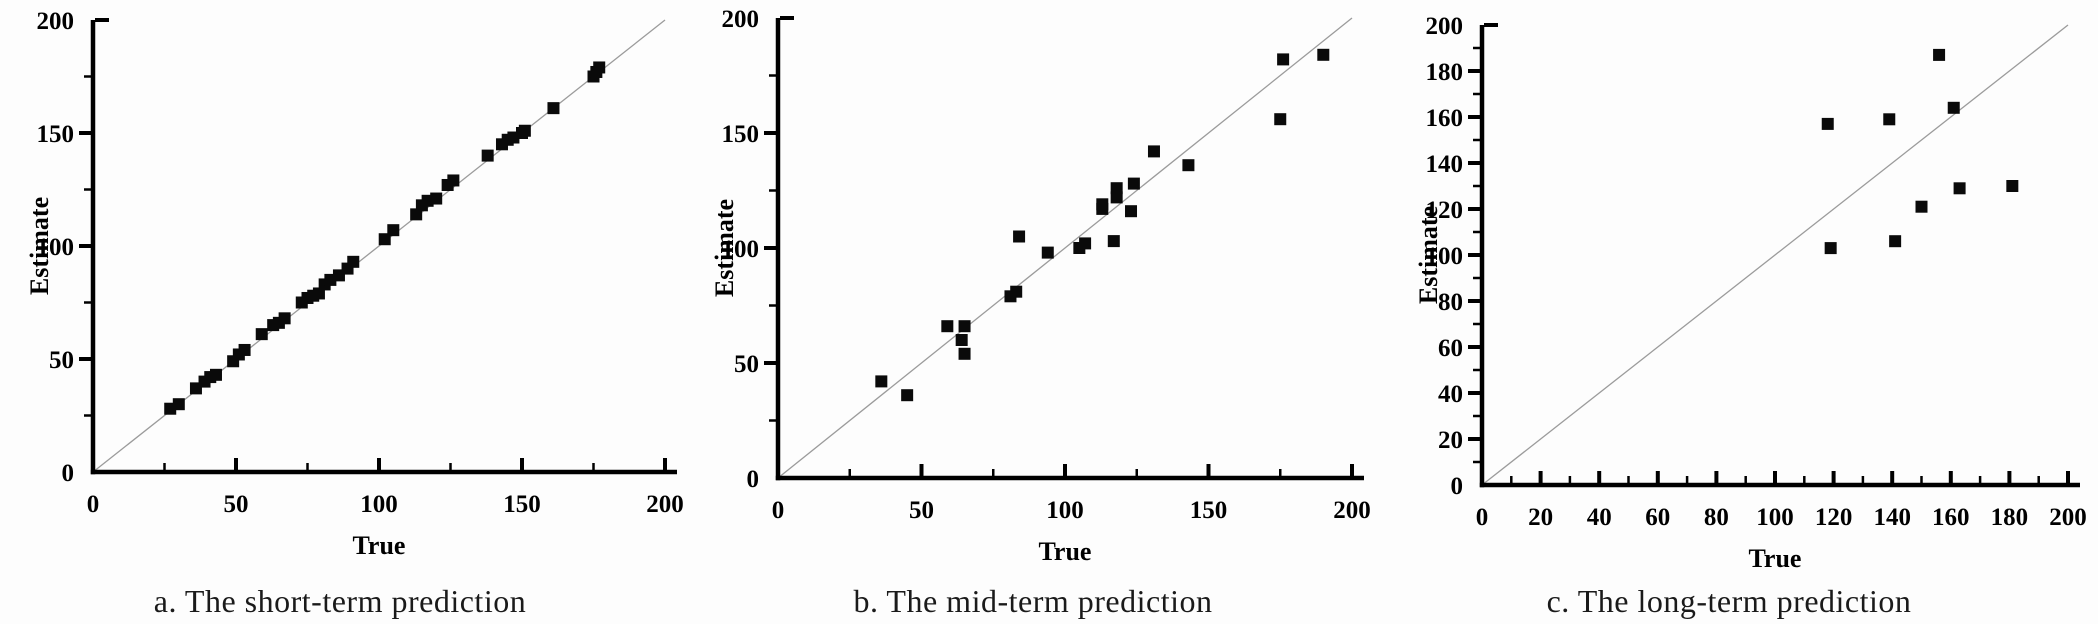 This screenshot has height=624, width=2098. Describe the element at coordinates (1729, 601) in the screenshot. I see `caption-long-term: c. The long-term prediction` at that location.